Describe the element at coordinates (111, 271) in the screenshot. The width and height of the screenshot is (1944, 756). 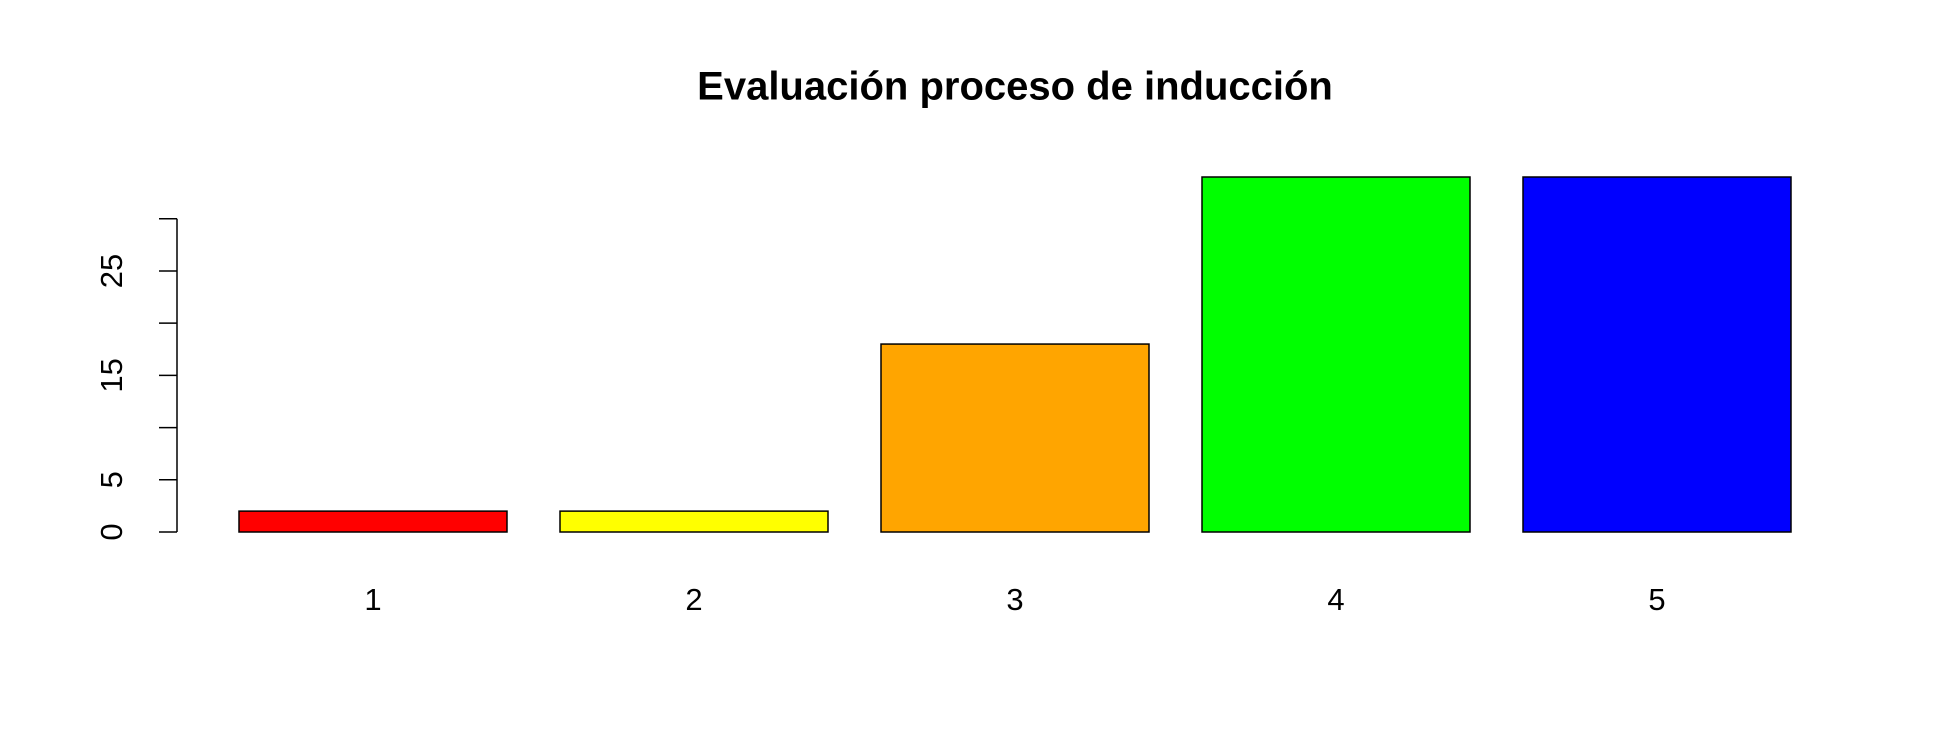
I see `y-tick-label: 25` at that location.